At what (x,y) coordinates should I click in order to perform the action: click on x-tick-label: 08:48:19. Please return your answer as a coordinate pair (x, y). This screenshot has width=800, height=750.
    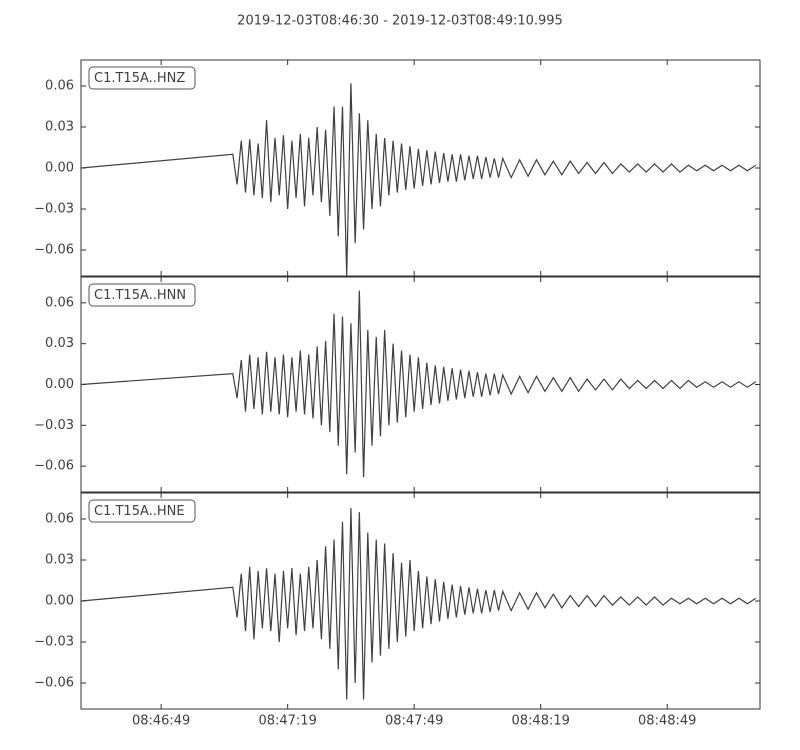
    Looking at the image, I should click on (541, 721).